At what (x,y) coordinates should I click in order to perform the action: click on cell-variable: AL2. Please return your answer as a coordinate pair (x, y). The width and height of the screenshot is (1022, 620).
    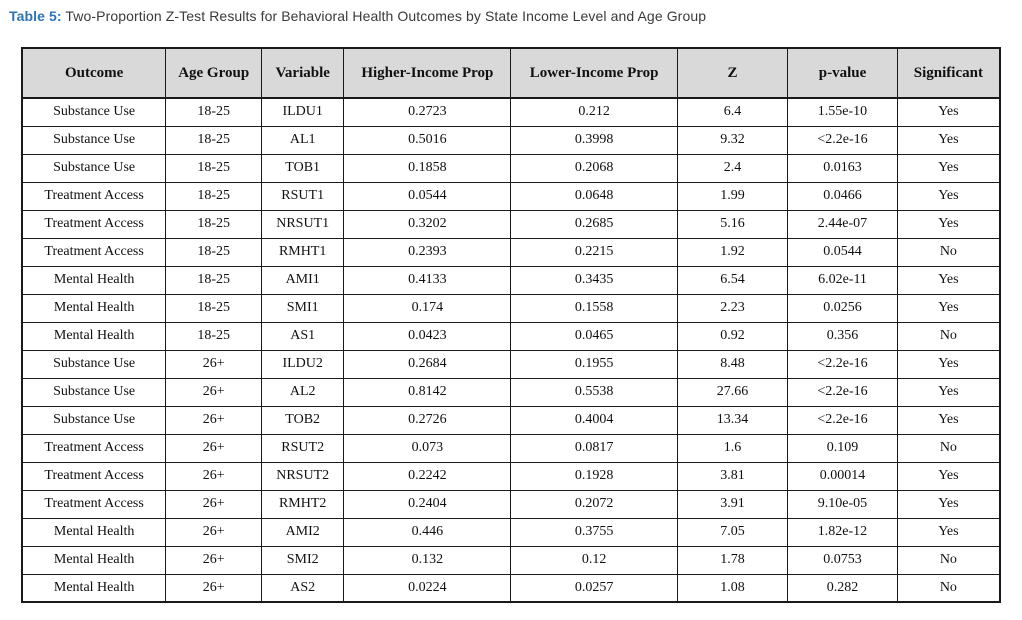
    Looking at the image, I should click on (303, 392).